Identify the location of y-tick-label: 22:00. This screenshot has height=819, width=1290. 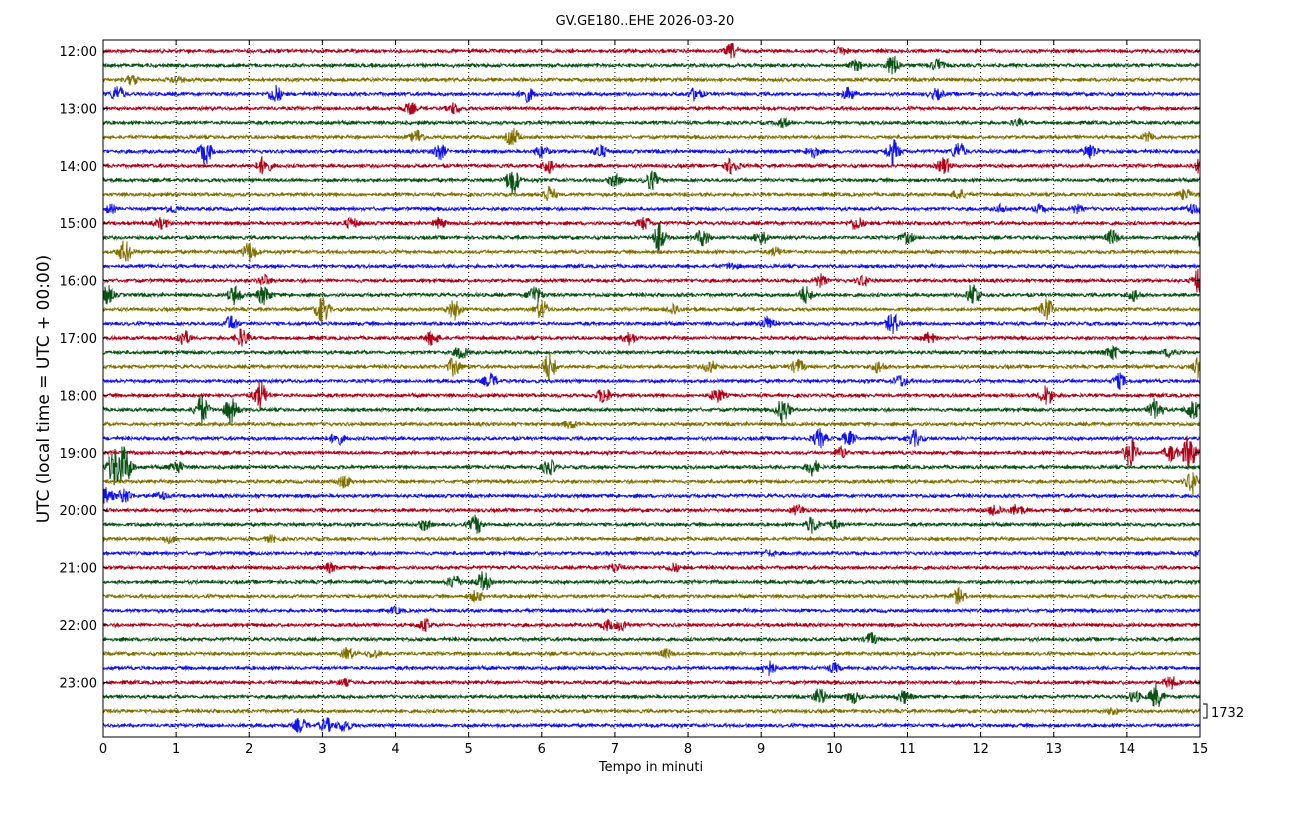
(78, 626).